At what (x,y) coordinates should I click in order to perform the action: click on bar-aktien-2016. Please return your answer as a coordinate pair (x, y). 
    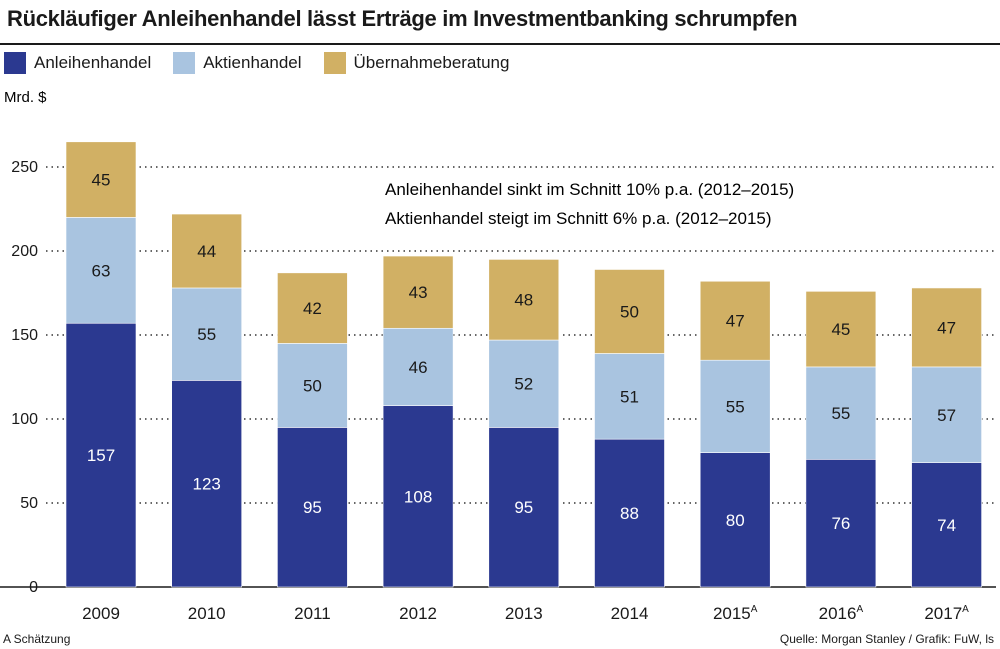
    Looking at the image, I should click on (841, 413).